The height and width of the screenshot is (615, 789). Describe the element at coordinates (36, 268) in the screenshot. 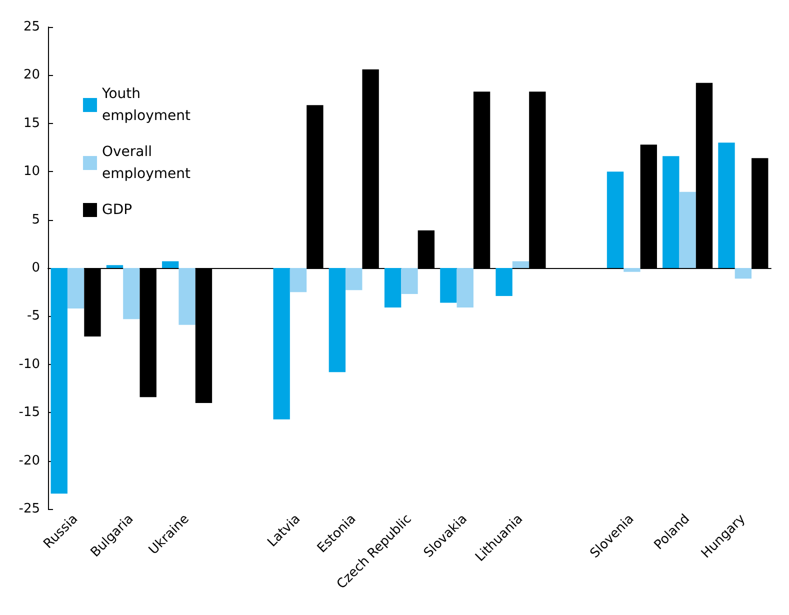

I see `y-tick-label: 0` at that location.